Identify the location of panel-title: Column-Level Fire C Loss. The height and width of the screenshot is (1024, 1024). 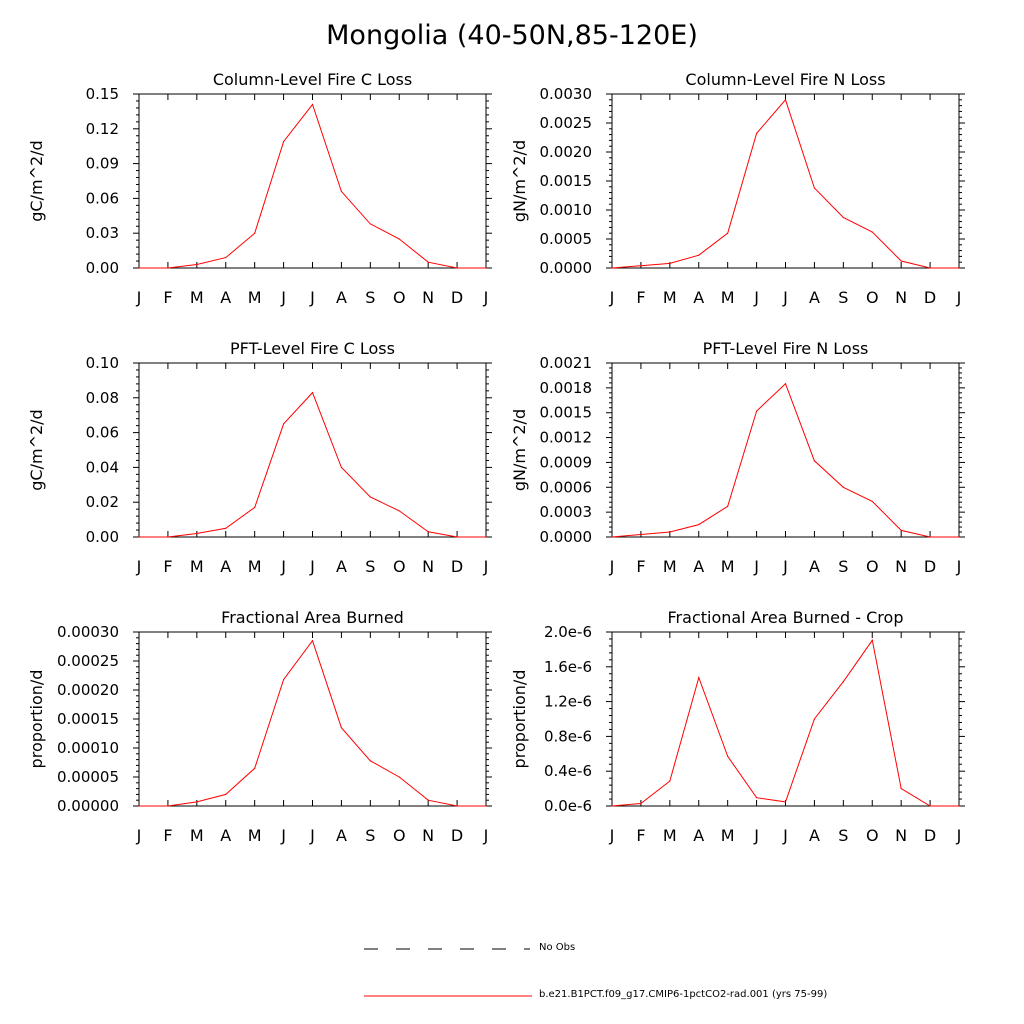
(312, 79).